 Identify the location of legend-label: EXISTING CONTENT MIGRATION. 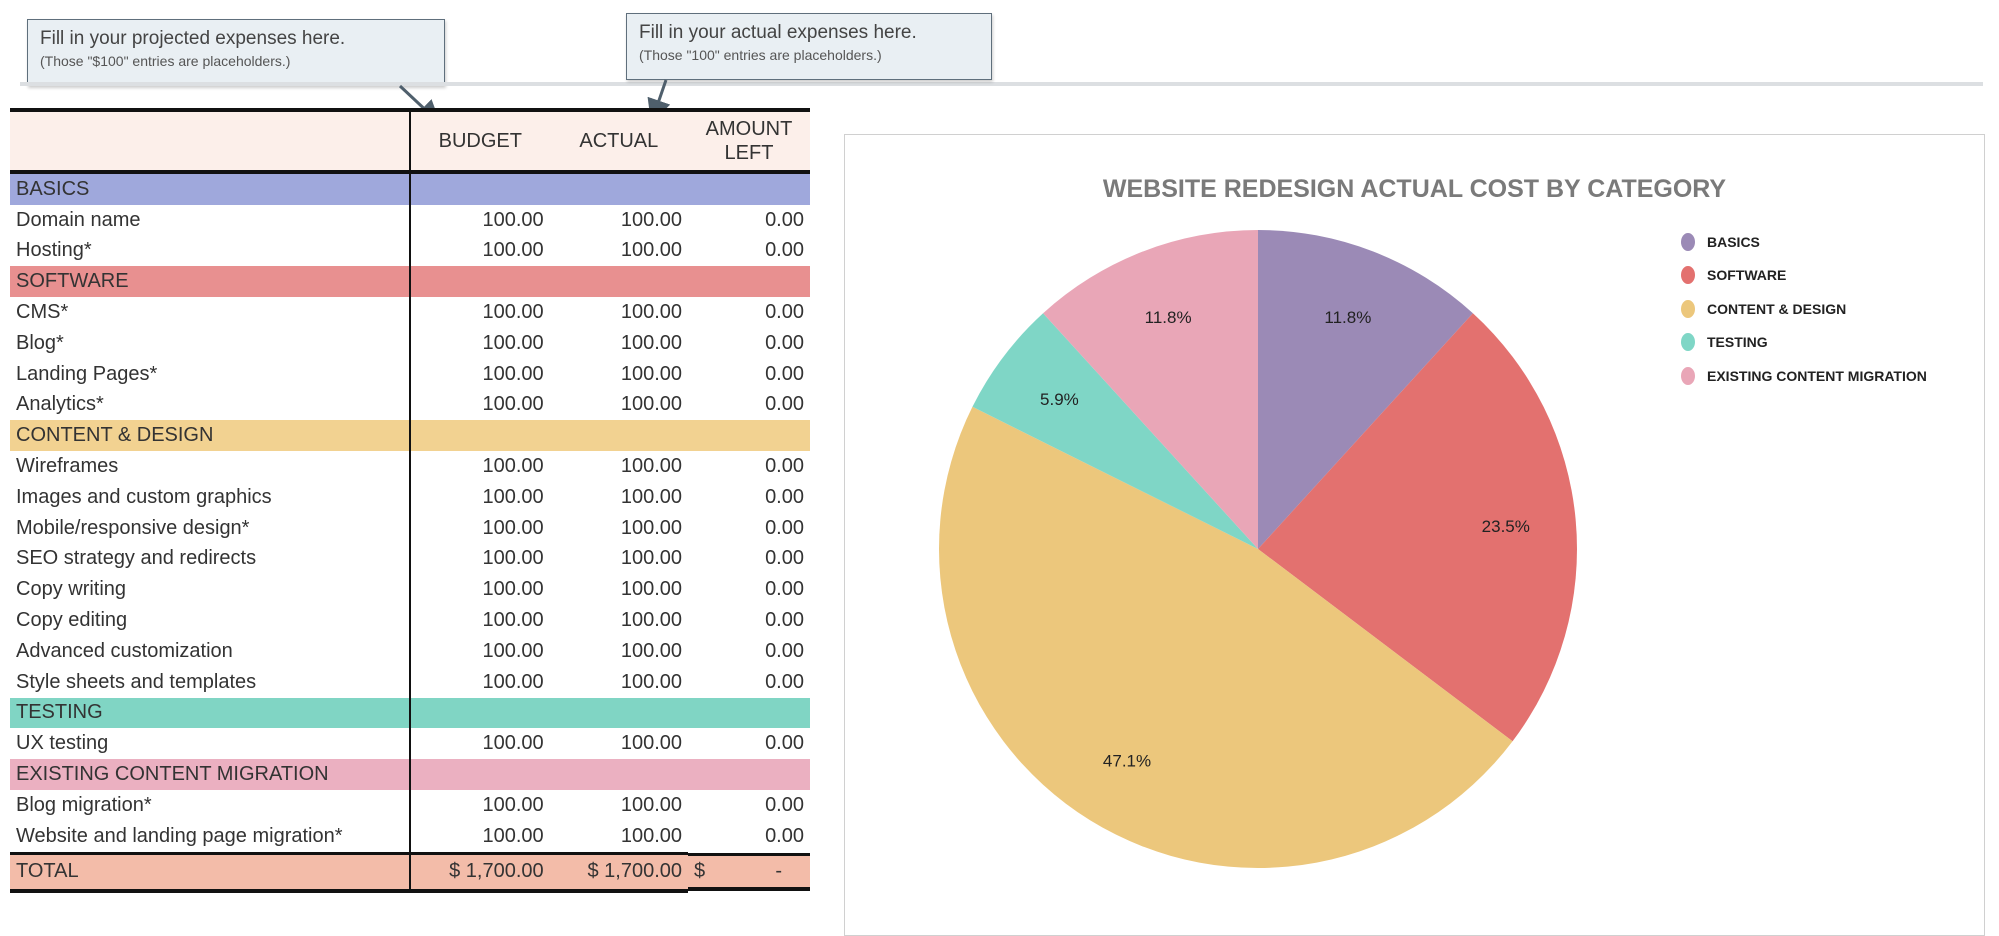
(1817, 375).